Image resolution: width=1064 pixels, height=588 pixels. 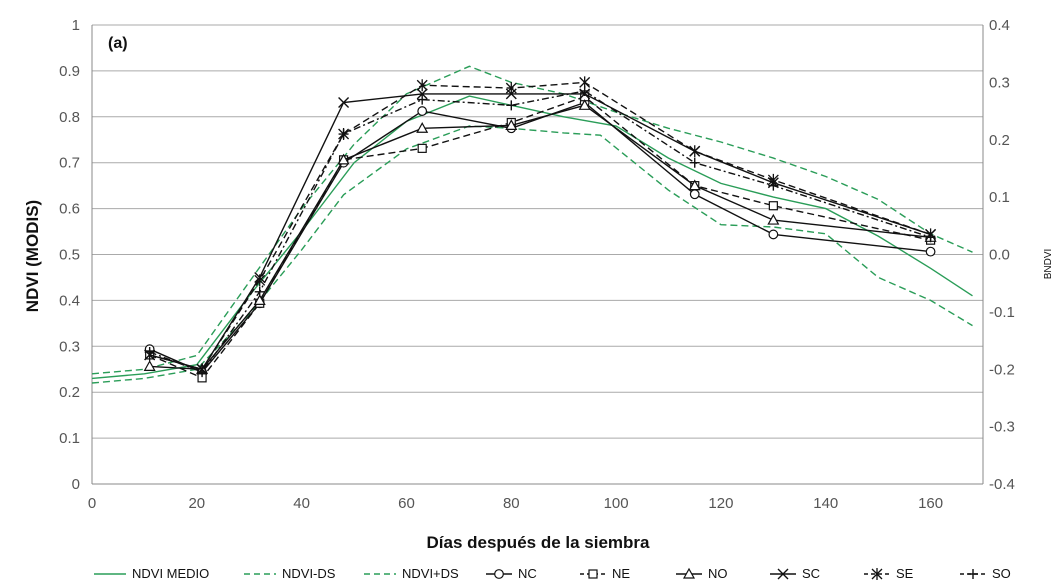 What do you see at coordinates (720, 503) in the screenshot?
I see `x-tick-label: 120` at bounding box center [720, 503].